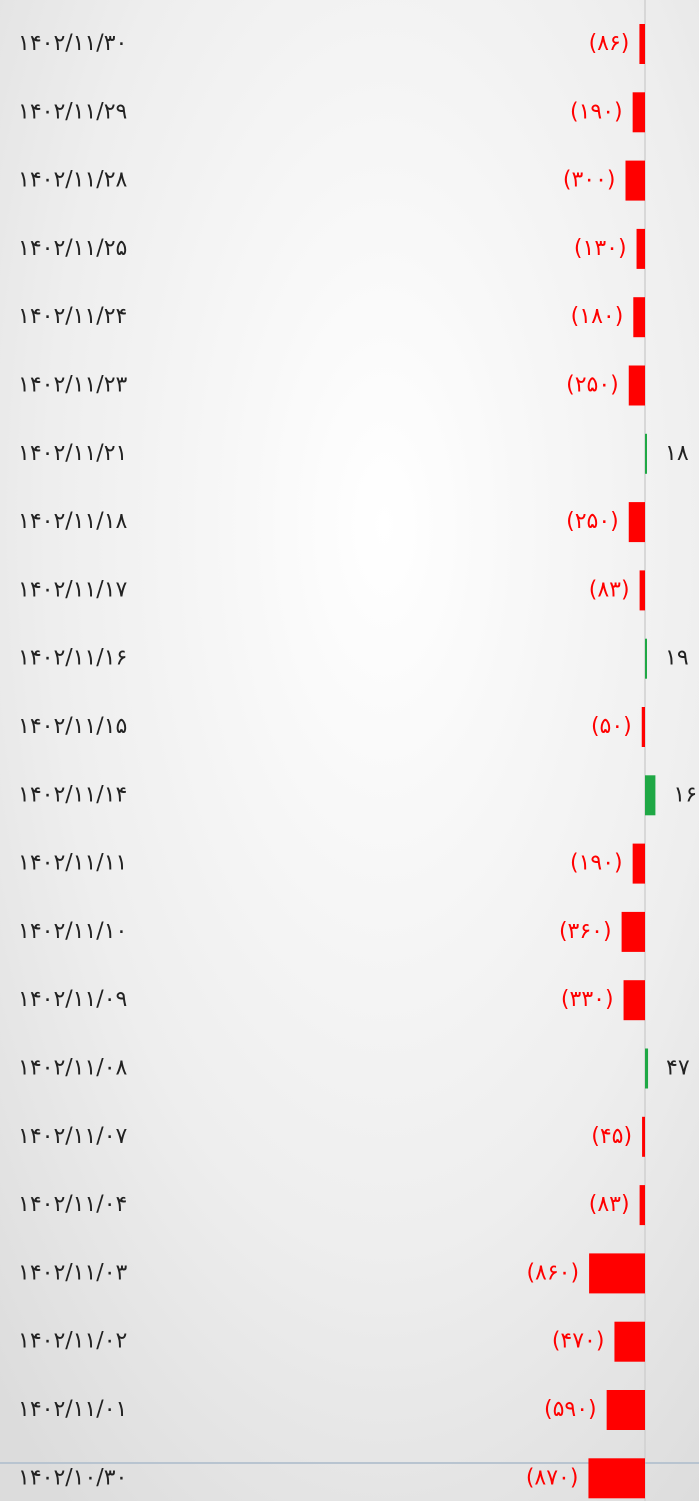 The width and height of the screenshot is (699, 1501). Describe the element at coordinates (73, 1272) in the screenshot. I see `date-label: ۱۴۰۲/۱۱/۰۳` at that location.